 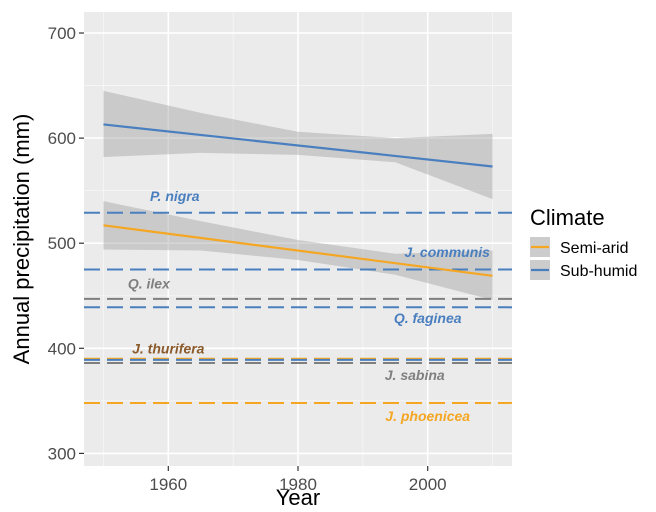 What do you see at coordinates (62, 348) in the screenshot?
I see `y-tick-label: 400` at bounding box center [62, 348].